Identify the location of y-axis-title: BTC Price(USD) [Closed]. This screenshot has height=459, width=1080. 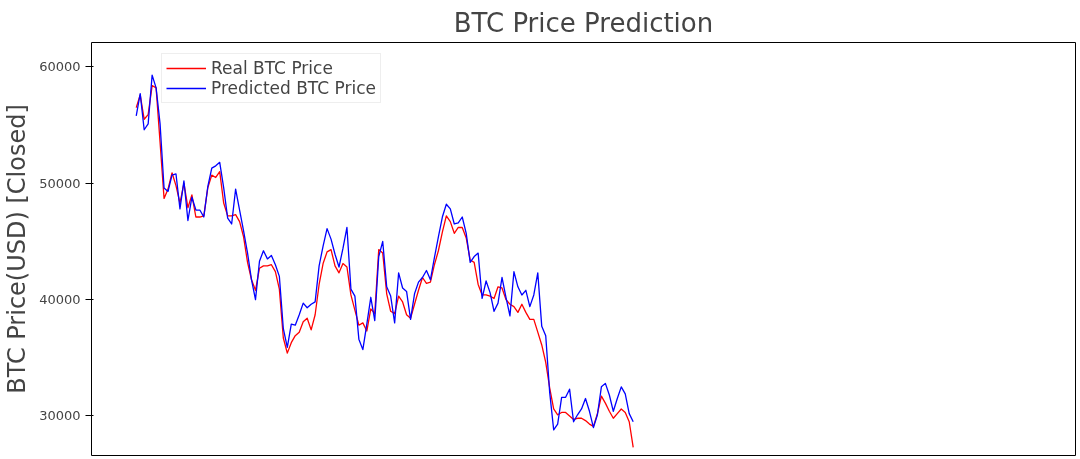
(17, 249).